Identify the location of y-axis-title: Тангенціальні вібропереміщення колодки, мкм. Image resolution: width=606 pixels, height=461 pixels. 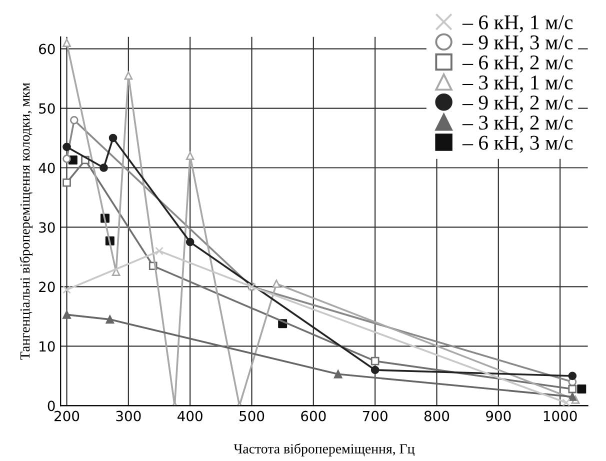
(26, 221).